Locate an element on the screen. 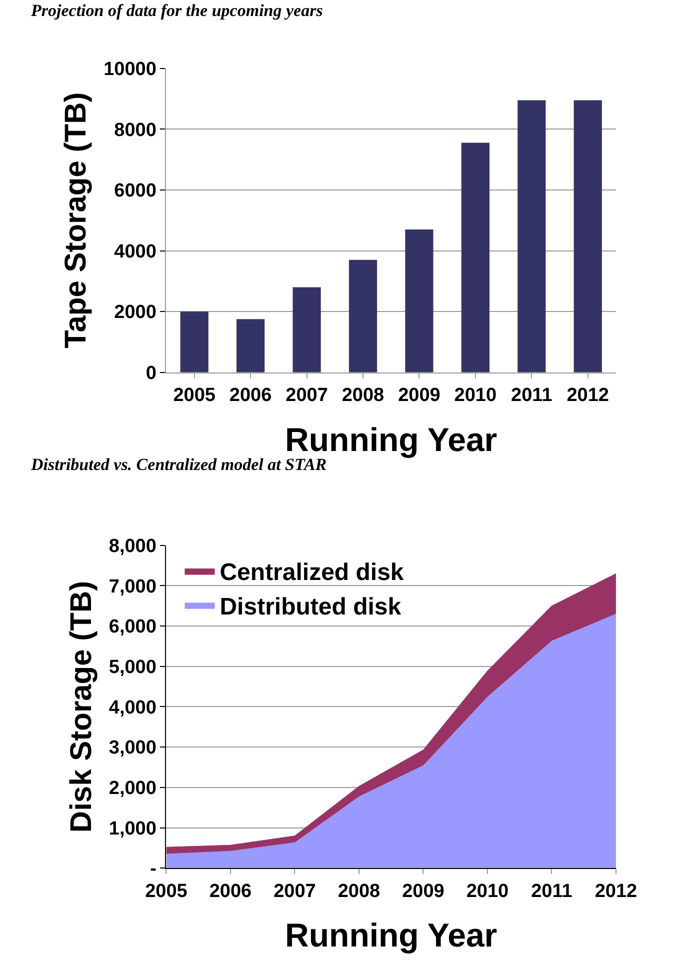 This screenshot has height=971, width=691. y-tick-label: 7,000 is located at coordinates (132, 587).